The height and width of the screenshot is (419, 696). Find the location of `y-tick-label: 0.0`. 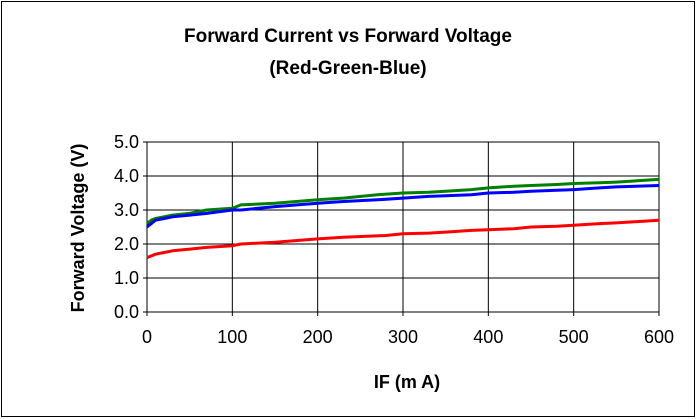

y-tick-label: 0.0 is located at coordinates (126, 312).